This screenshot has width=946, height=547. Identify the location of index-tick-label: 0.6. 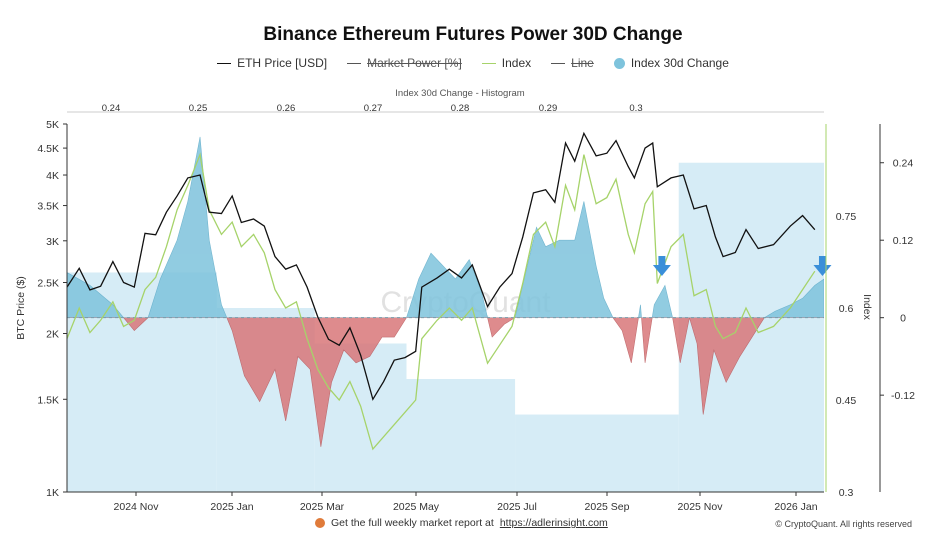
(846, 309).